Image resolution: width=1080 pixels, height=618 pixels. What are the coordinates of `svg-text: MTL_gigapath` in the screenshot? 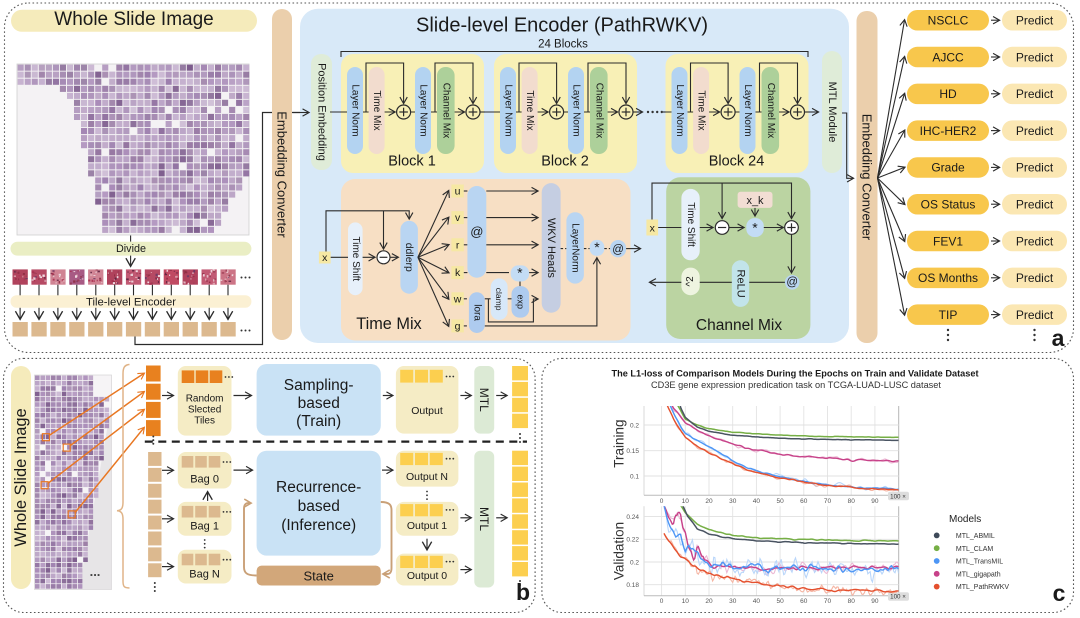 It's located at (978, 574).